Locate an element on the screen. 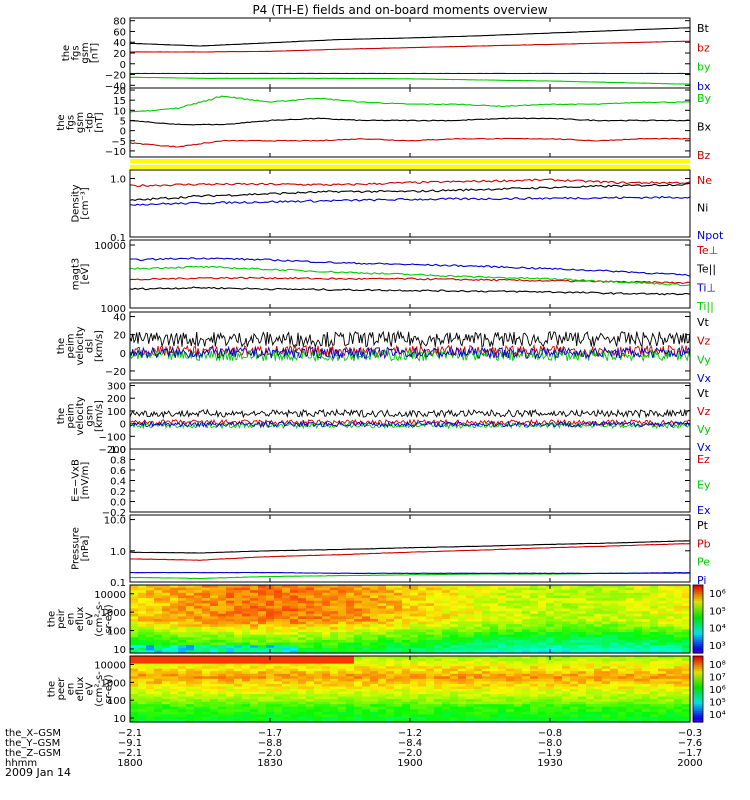  x-row-label: hhmm is located at coordinates (21, 763).